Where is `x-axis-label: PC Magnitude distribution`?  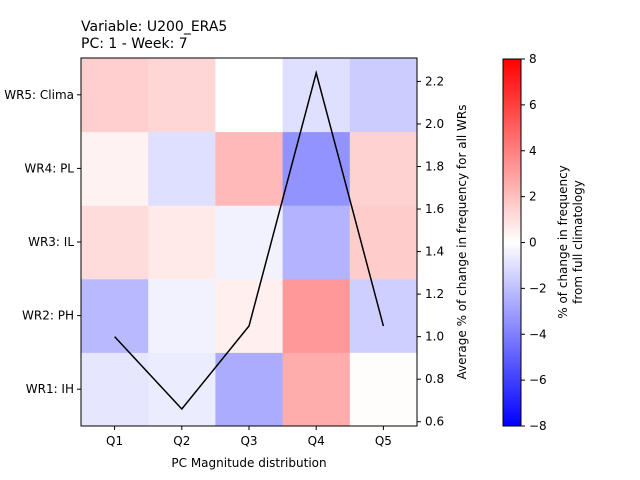 x-axis-label: PC Magnitude distribution is located at coordinates (248, 463).